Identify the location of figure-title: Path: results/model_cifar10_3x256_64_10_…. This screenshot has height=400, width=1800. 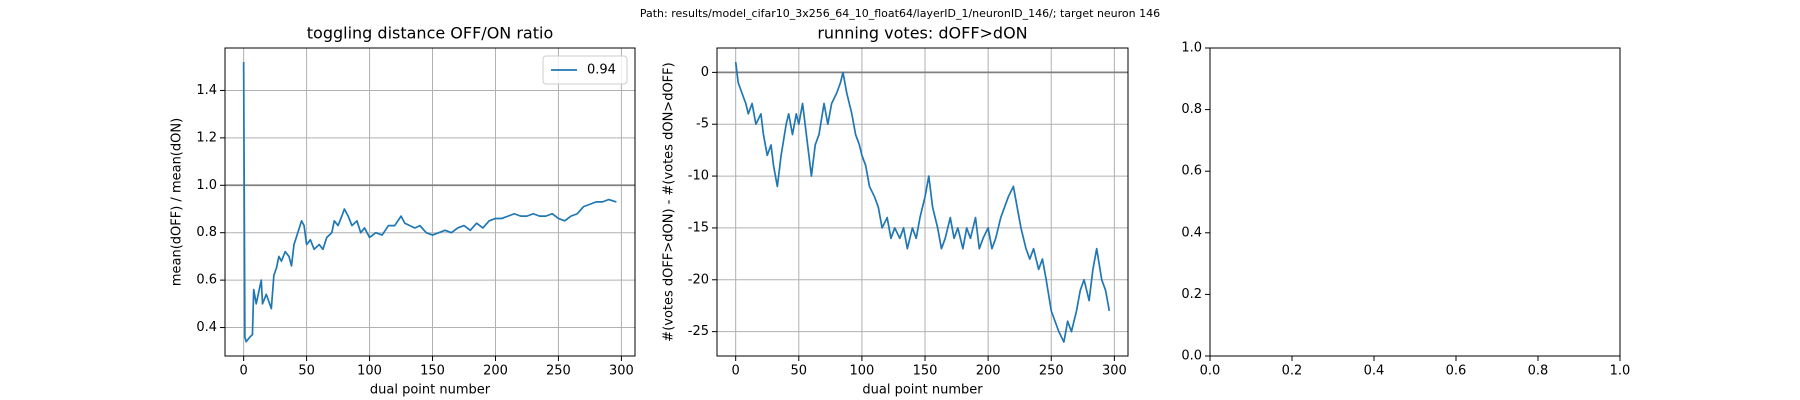
(900, 13).